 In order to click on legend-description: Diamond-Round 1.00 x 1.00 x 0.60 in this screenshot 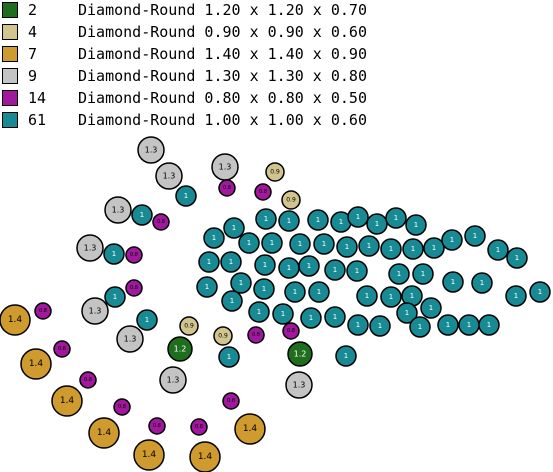, I will do `click(222, 120)`.